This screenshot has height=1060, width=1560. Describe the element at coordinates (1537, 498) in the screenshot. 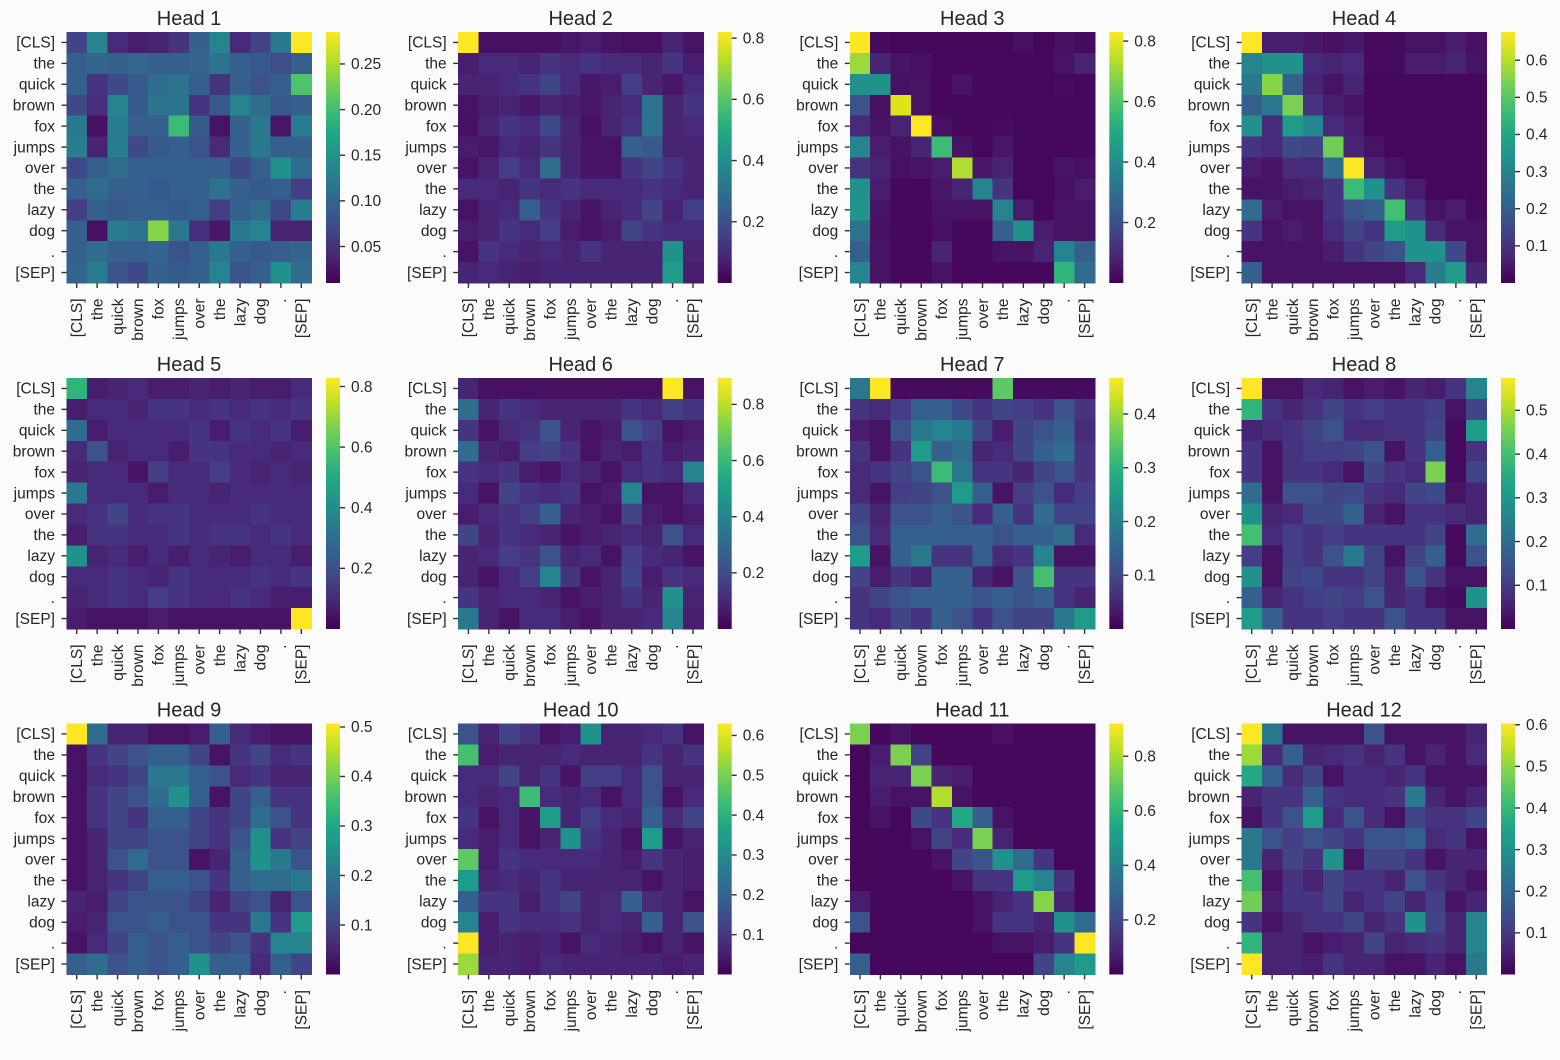

I see `svg-text: 0.3` at that location.